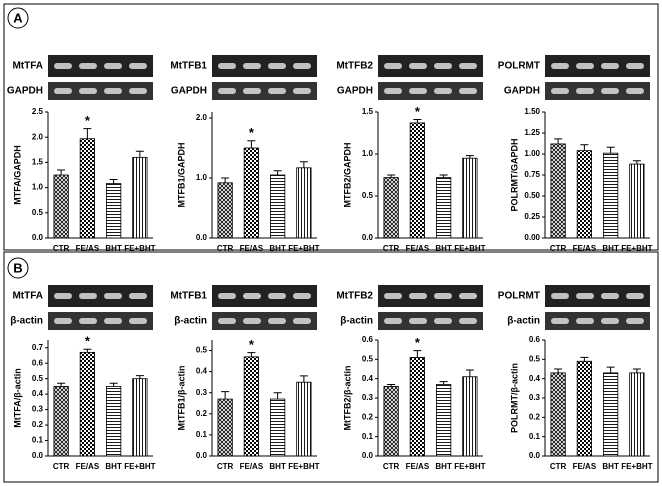 This screenshot has height=486, width=662. What do you see at coordinates (25, 91) in the screenshot?
I see `blot-label: GAPDH` at bounding box center [25, 91].